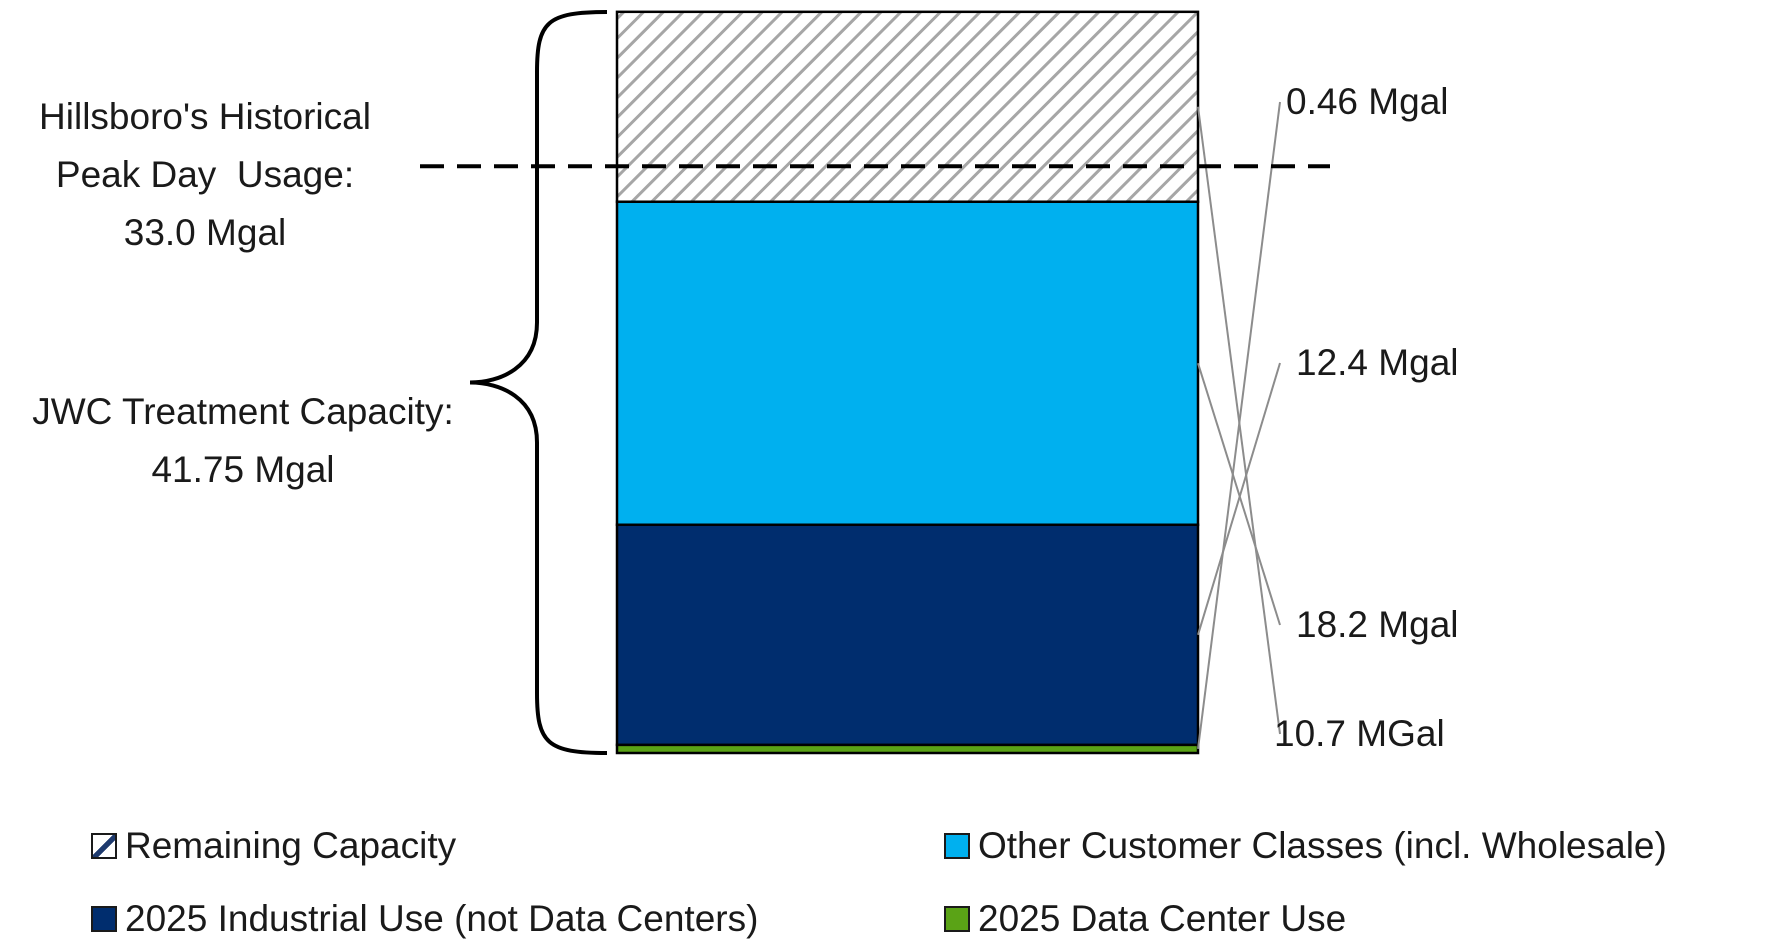 Image resolution: width=1777 pixels, height=944 pixels. I want to click on green-swatch-icon, so click(957, 919).